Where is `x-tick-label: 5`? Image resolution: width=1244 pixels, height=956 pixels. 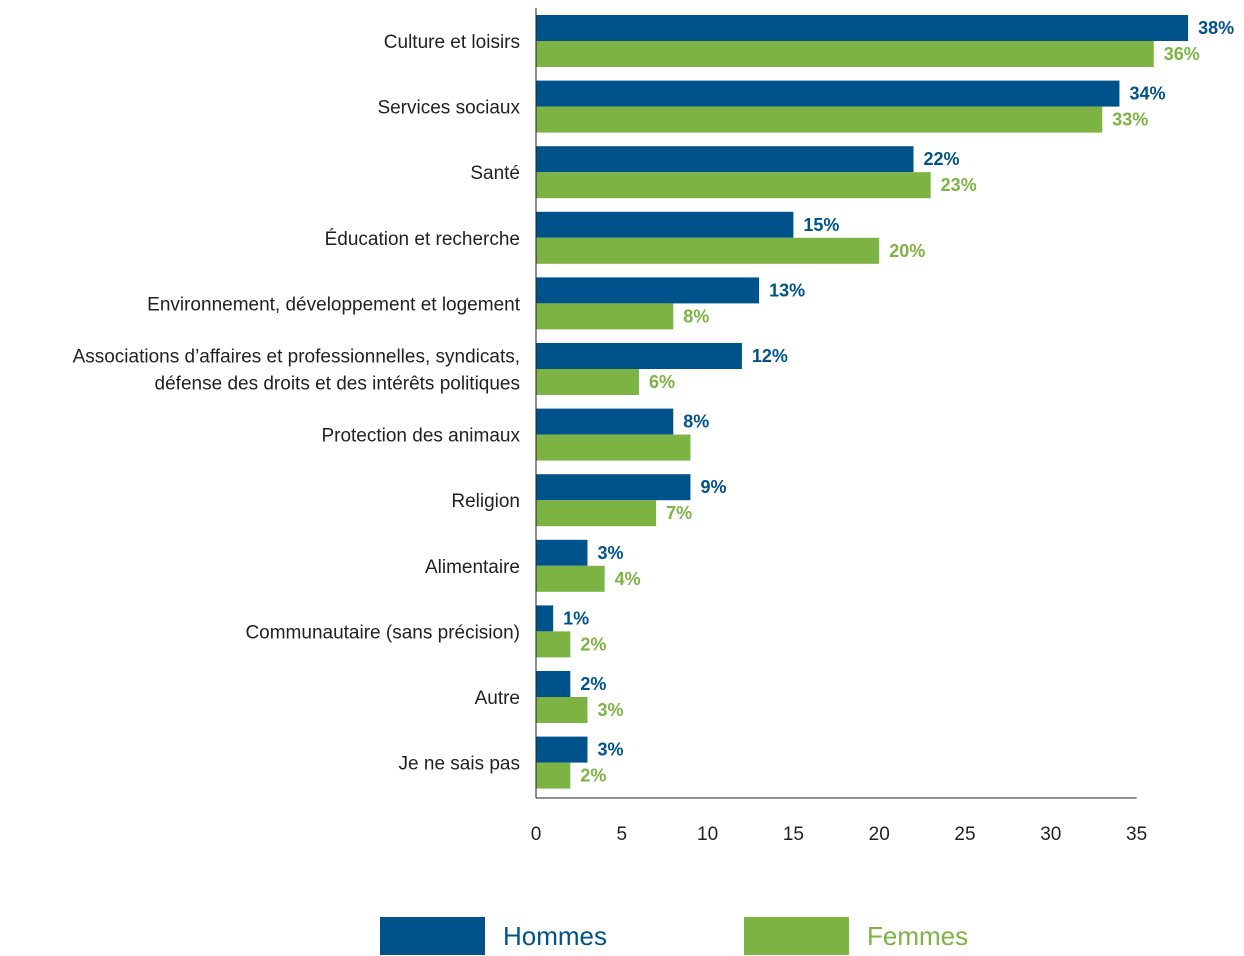
x-tick-label: 5 is located at coordinates (622, 834).